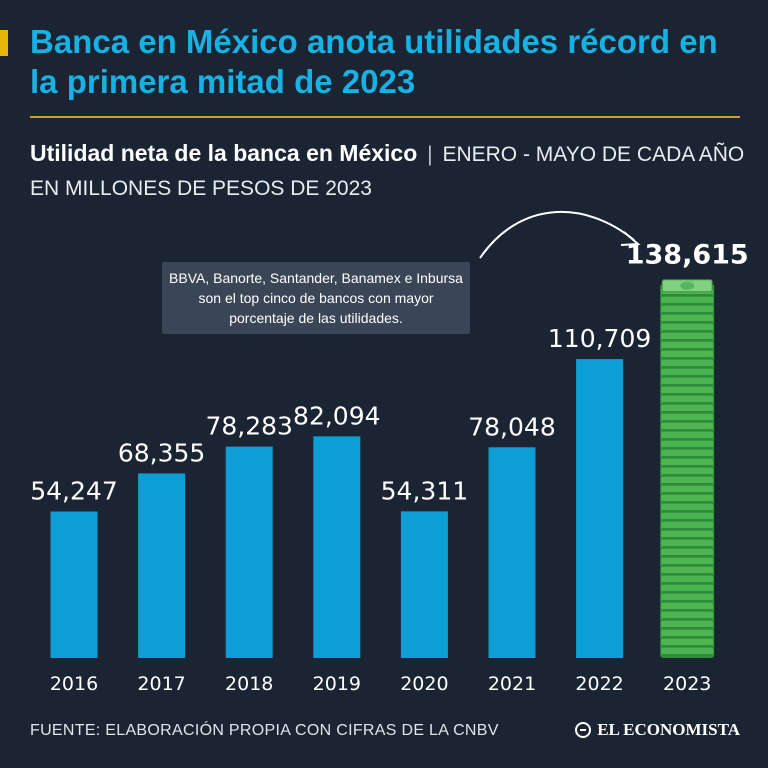  Describe the element at coordinates (687, 684) in the screenshot. I see `category-label-2023: 2023` at that location.